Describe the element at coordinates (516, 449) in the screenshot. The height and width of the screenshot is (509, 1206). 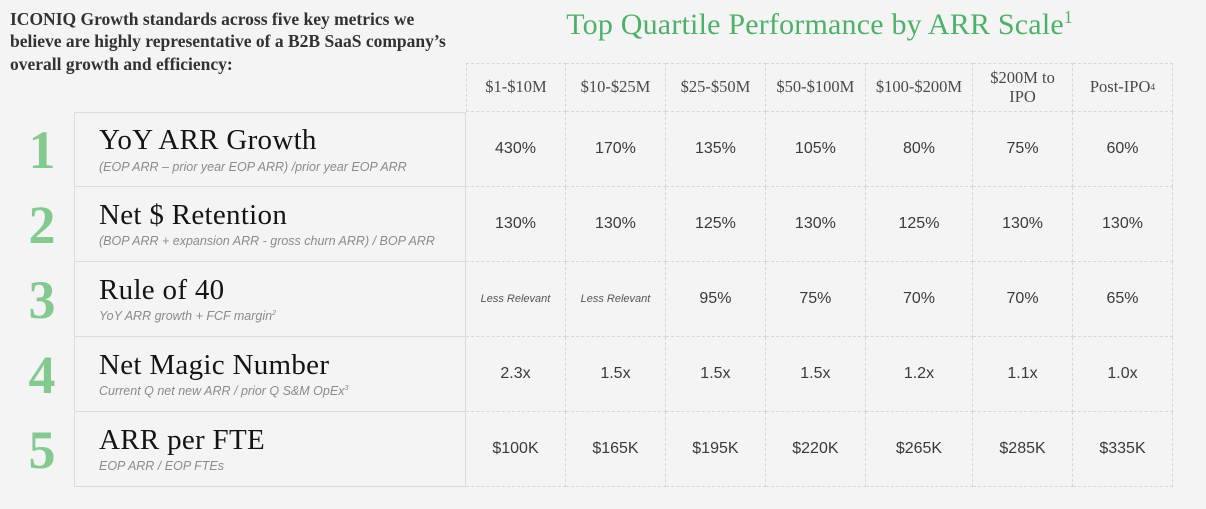
I see `table-cell: $100K` at that location.